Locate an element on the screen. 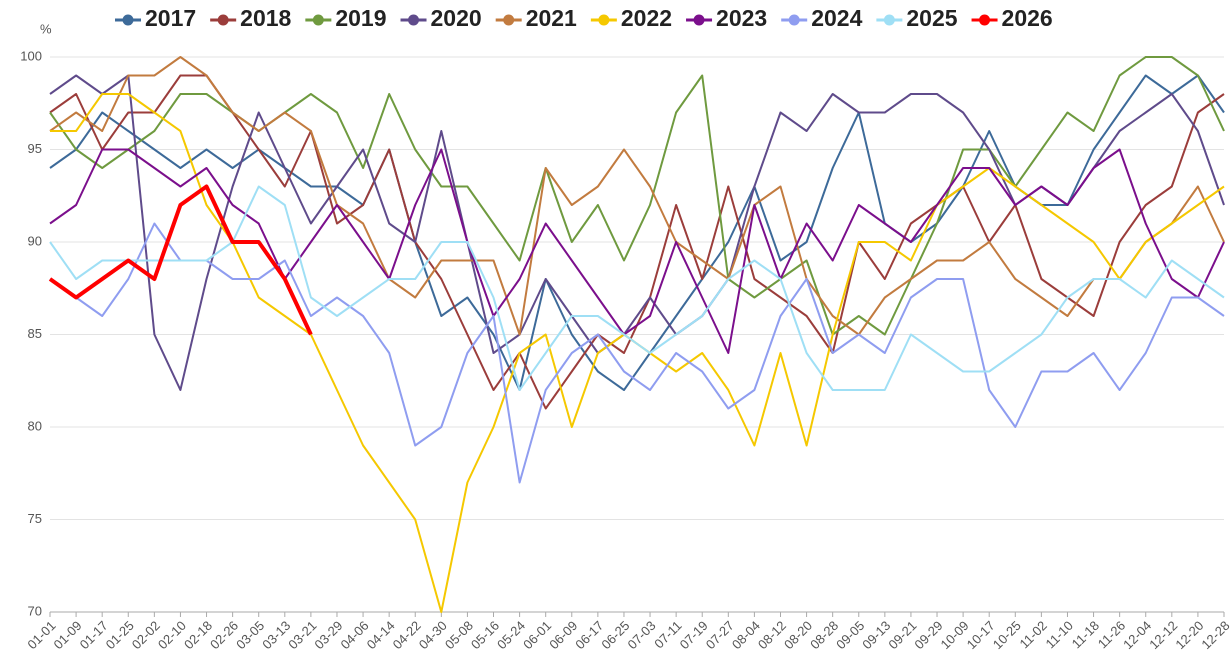 This screenshot has width=1230, height=660. x-tick-label: 01-09 is located at coordinates (68, 635).